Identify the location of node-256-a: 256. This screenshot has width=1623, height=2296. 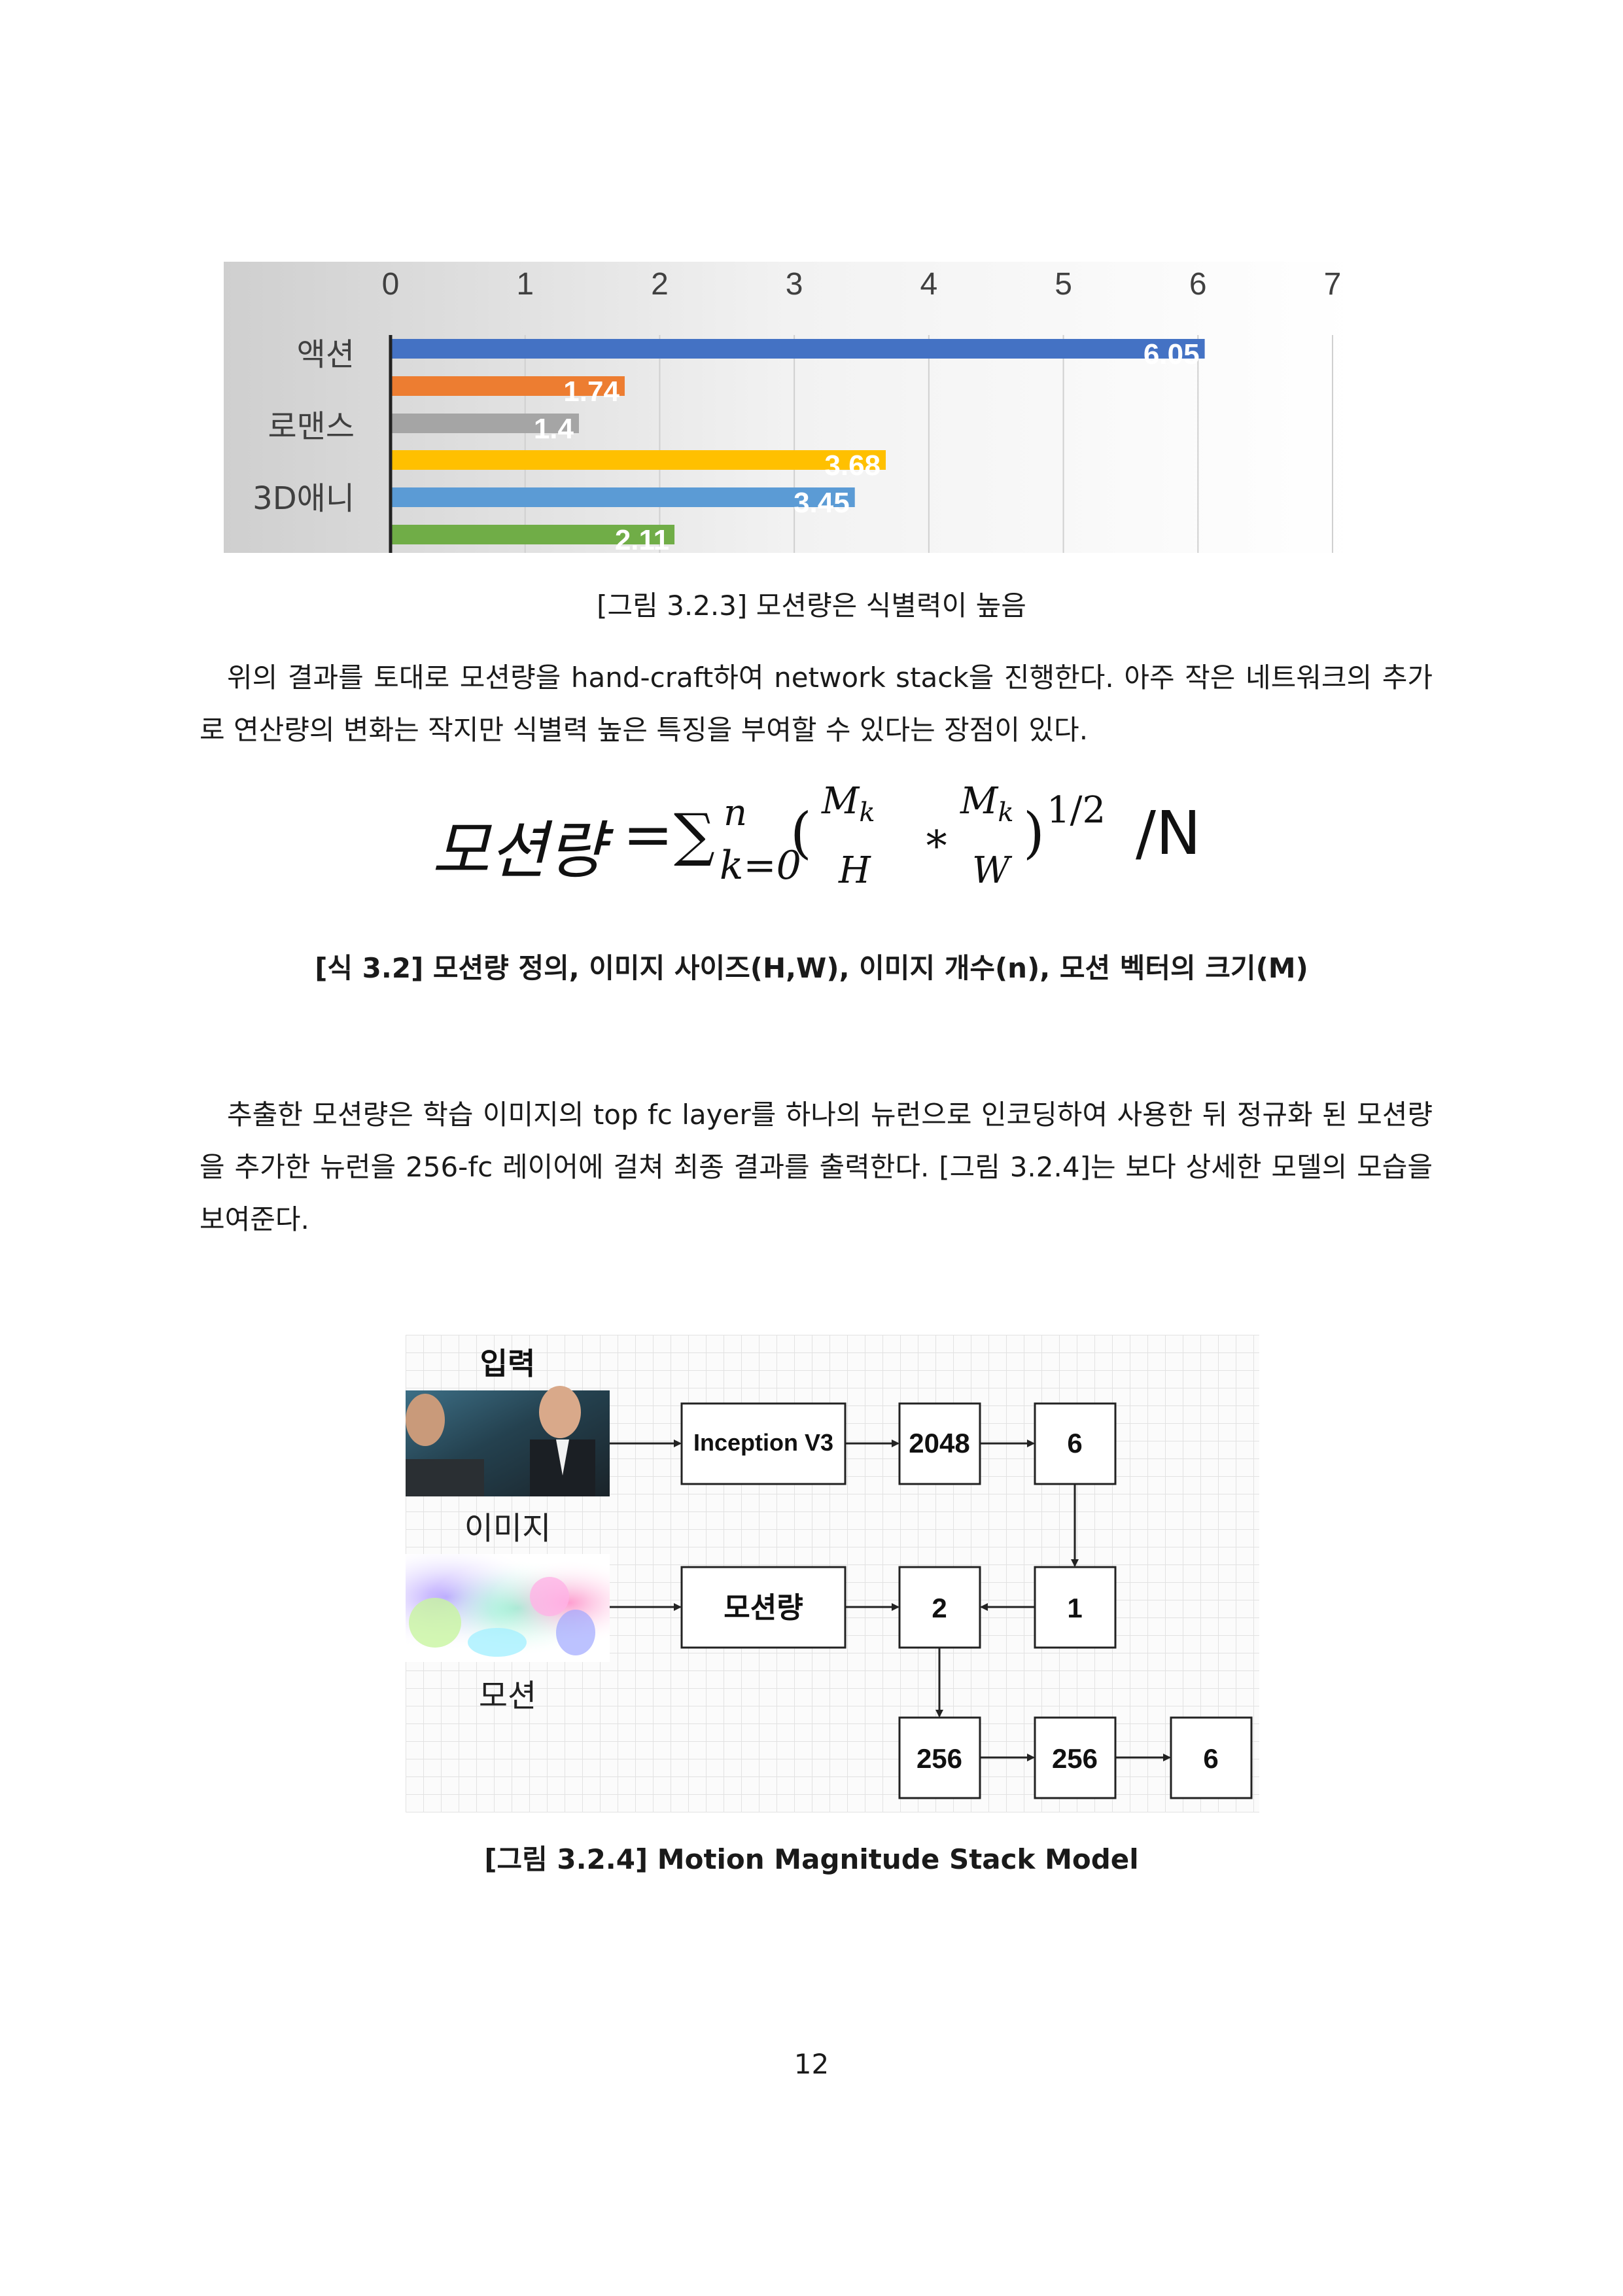
(940, 1758).